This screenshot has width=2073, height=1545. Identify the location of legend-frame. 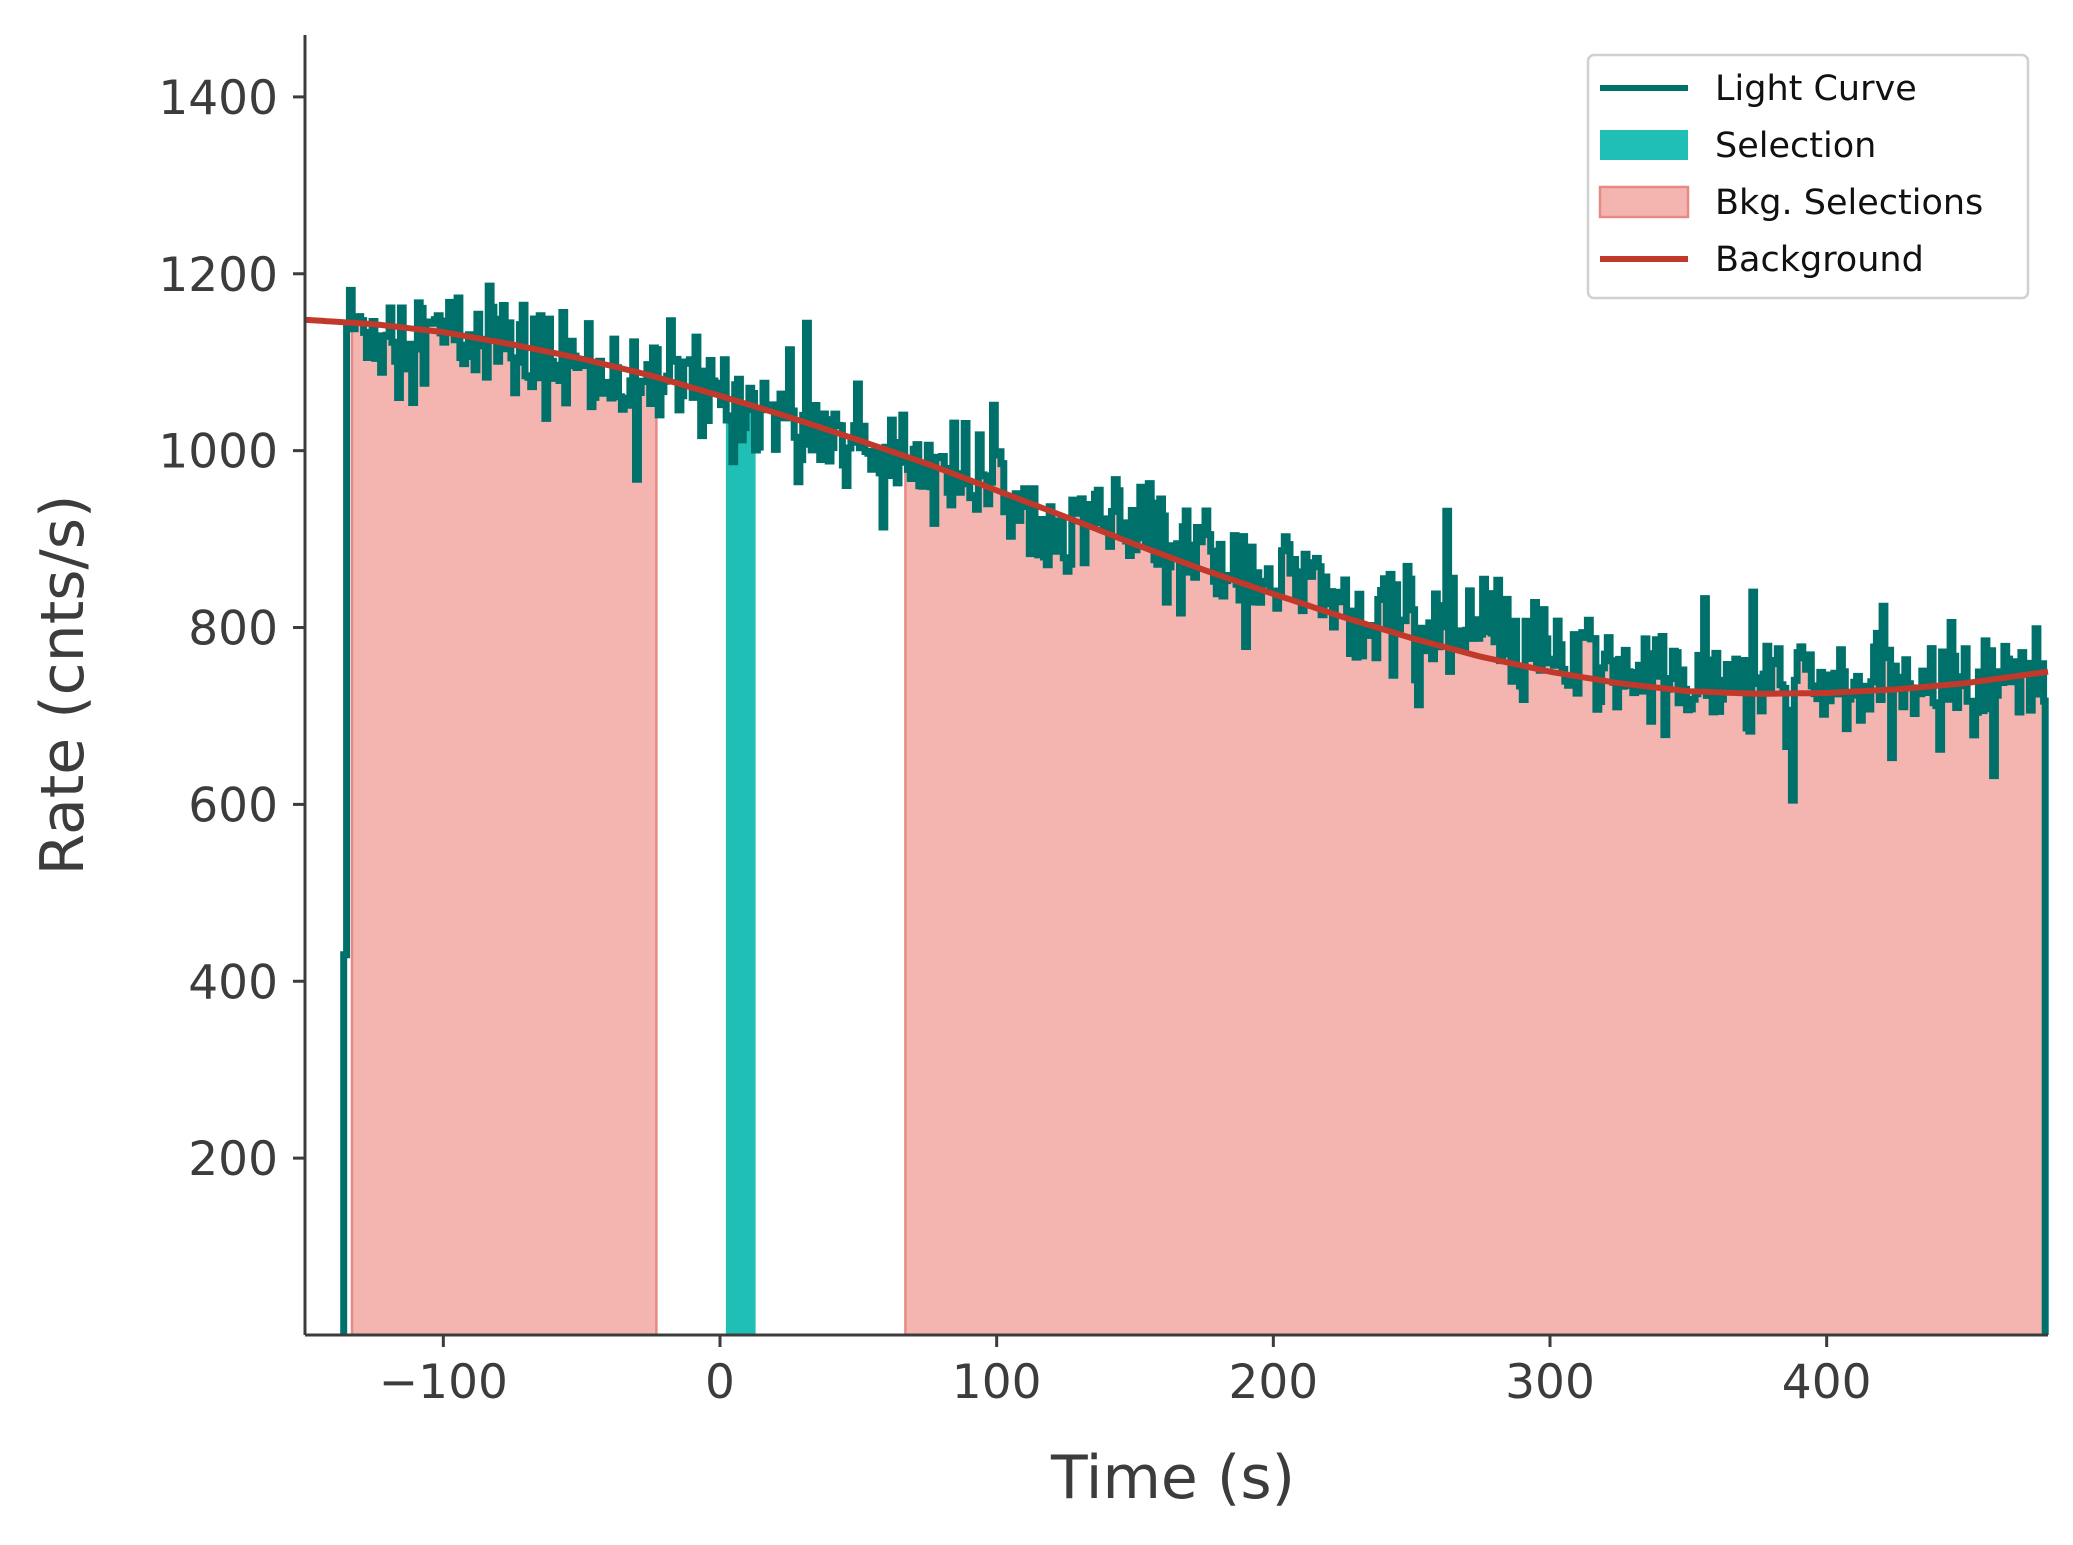
(1808, 176).